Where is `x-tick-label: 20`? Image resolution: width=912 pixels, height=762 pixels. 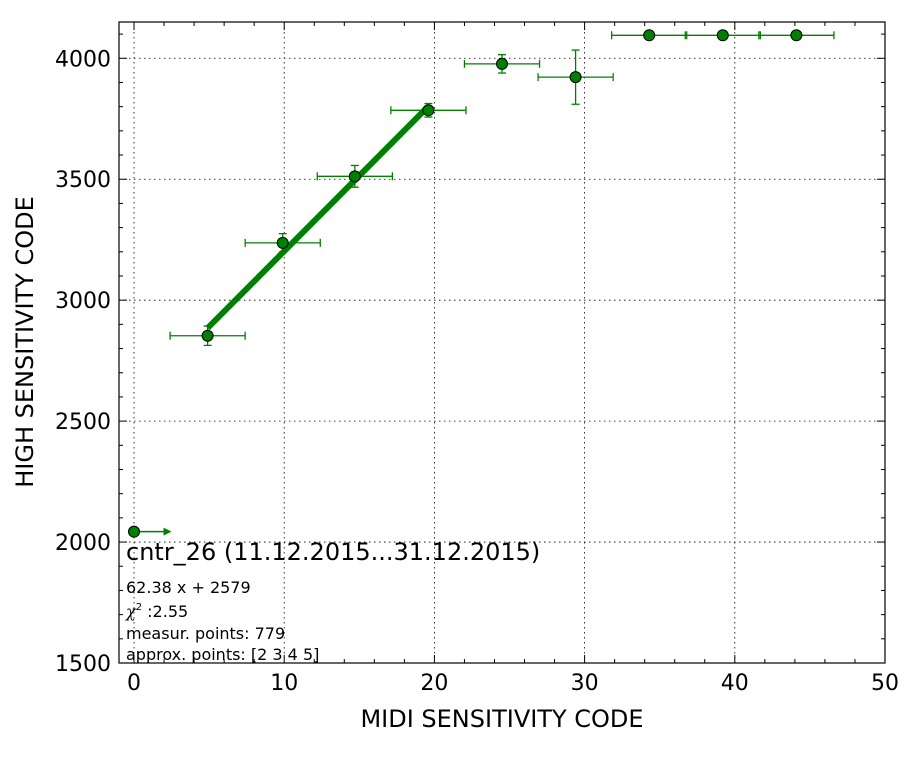 x-tick-label: 20 is located at coordinates (434, 683).